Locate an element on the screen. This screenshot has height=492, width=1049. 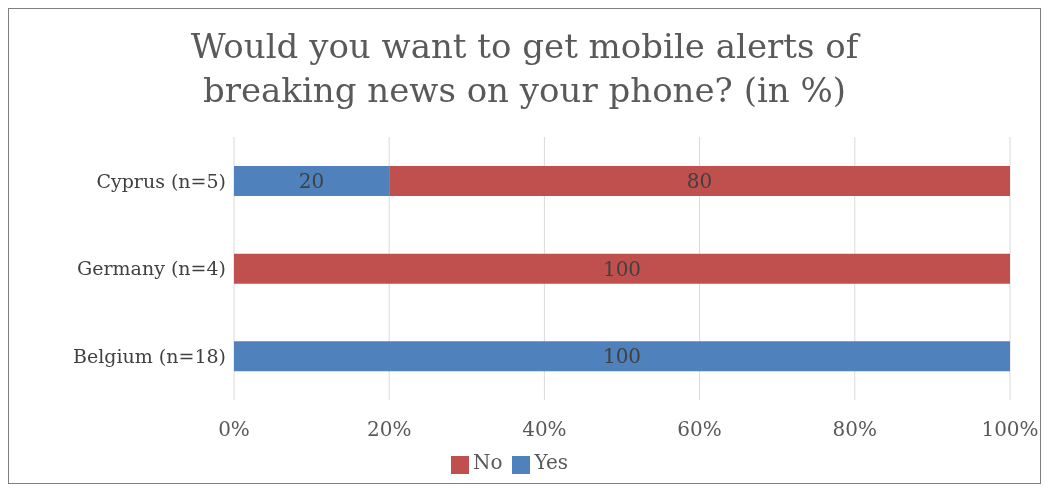
x-tick-label: 40% is located at coordinates (544, 429).